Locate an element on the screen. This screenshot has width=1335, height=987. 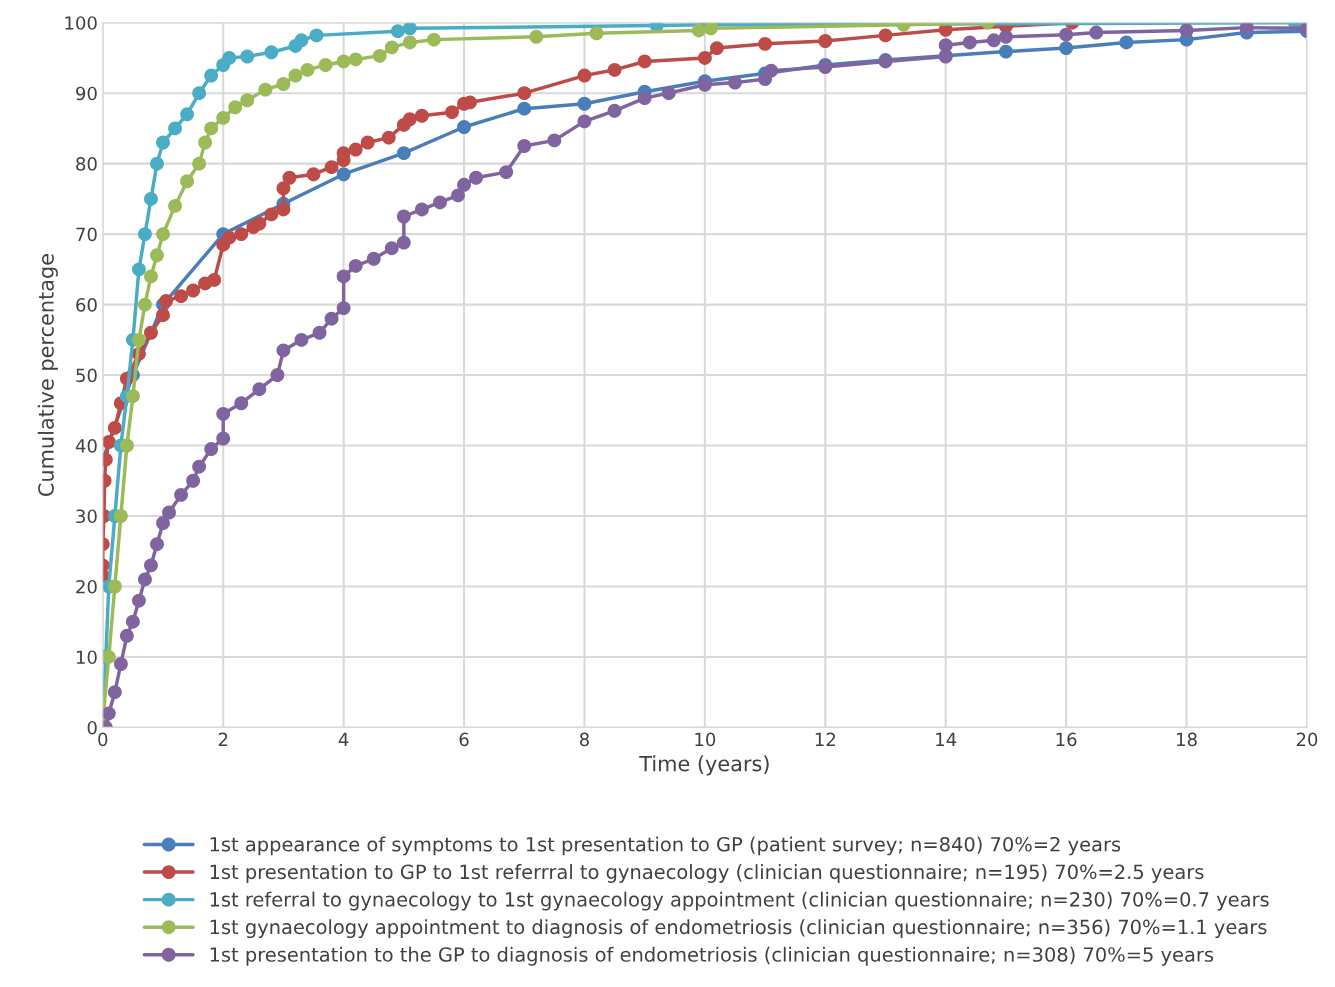
x-tick-label: 2 is located at coordinates (223, 739).